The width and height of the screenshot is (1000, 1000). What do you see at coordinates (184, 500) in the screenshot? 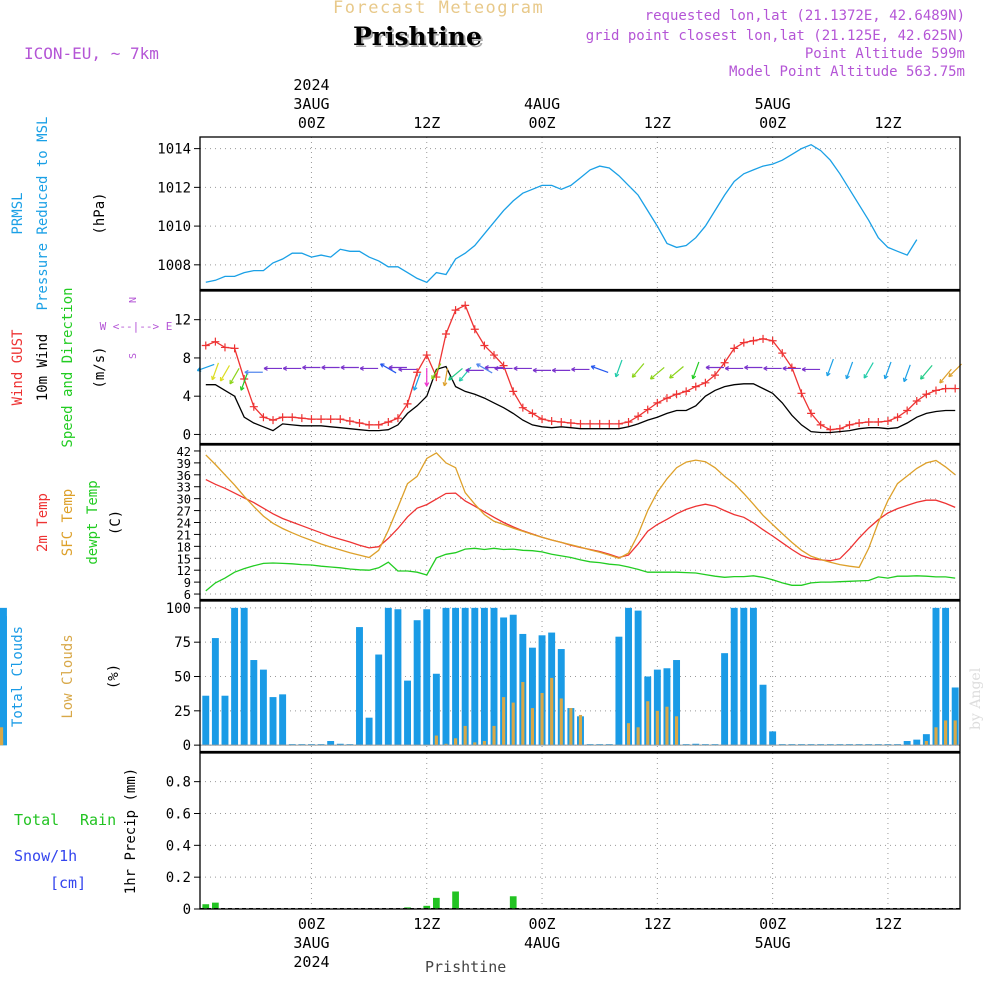
I see `y-tick-label: 30` at bounding box center [184, 500].